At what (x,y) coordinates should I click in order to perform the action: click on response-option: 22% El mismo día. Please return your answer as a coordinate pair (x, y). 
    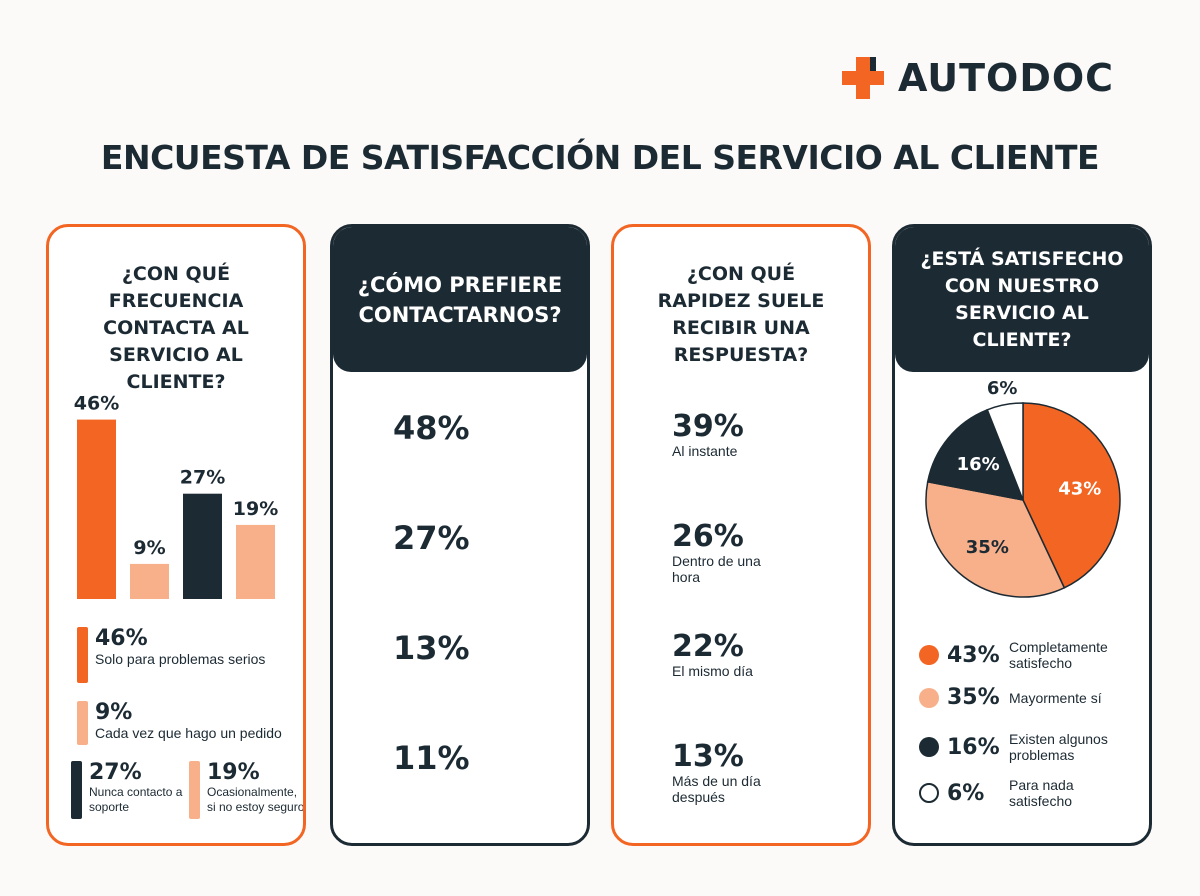
    Looking at the image, I should click on (709, 648).